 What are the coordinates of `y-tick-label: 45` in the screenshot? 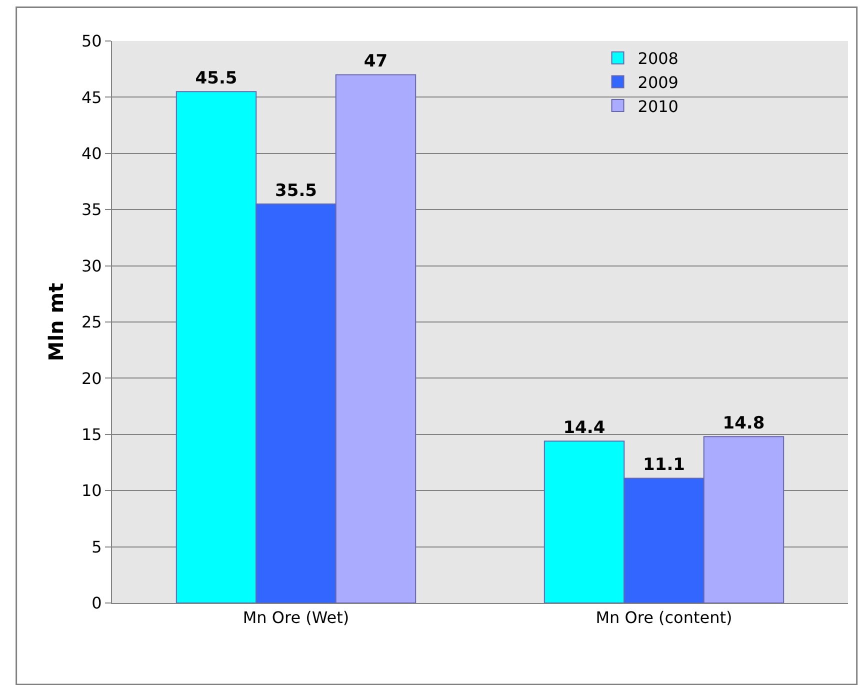 It's located at (91, 97).